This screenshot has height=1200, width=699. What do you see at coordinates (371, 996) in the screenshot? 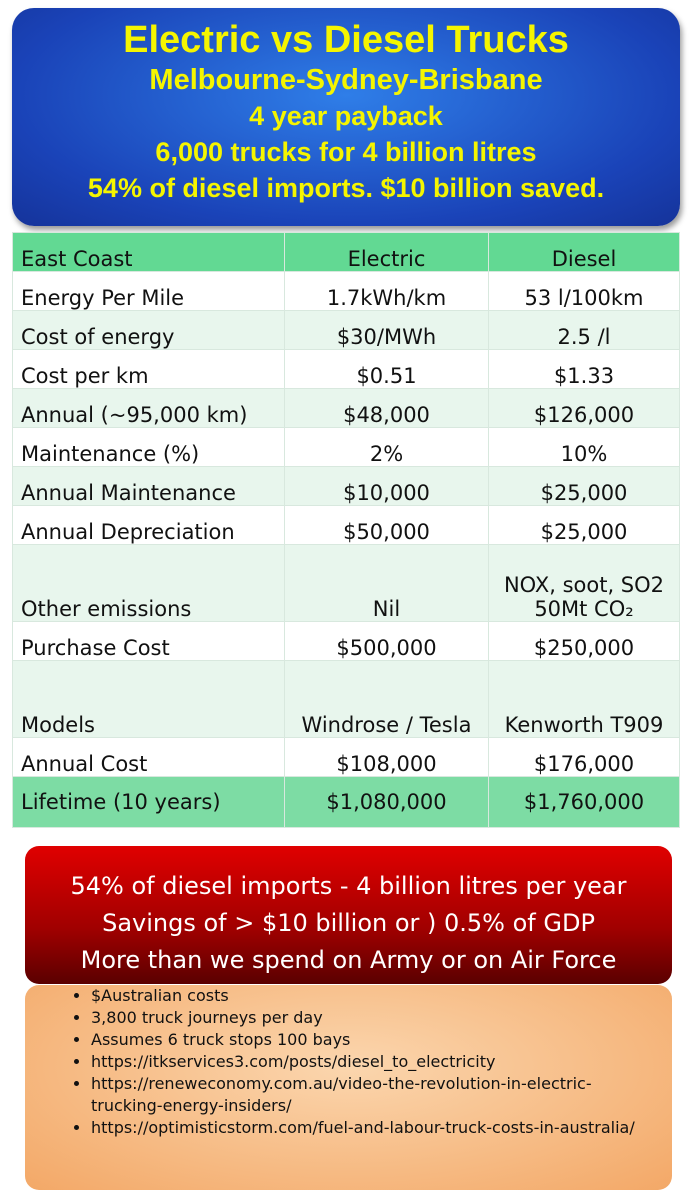
I see `note-item: $Australian costs` at bounding box center [371, 996].